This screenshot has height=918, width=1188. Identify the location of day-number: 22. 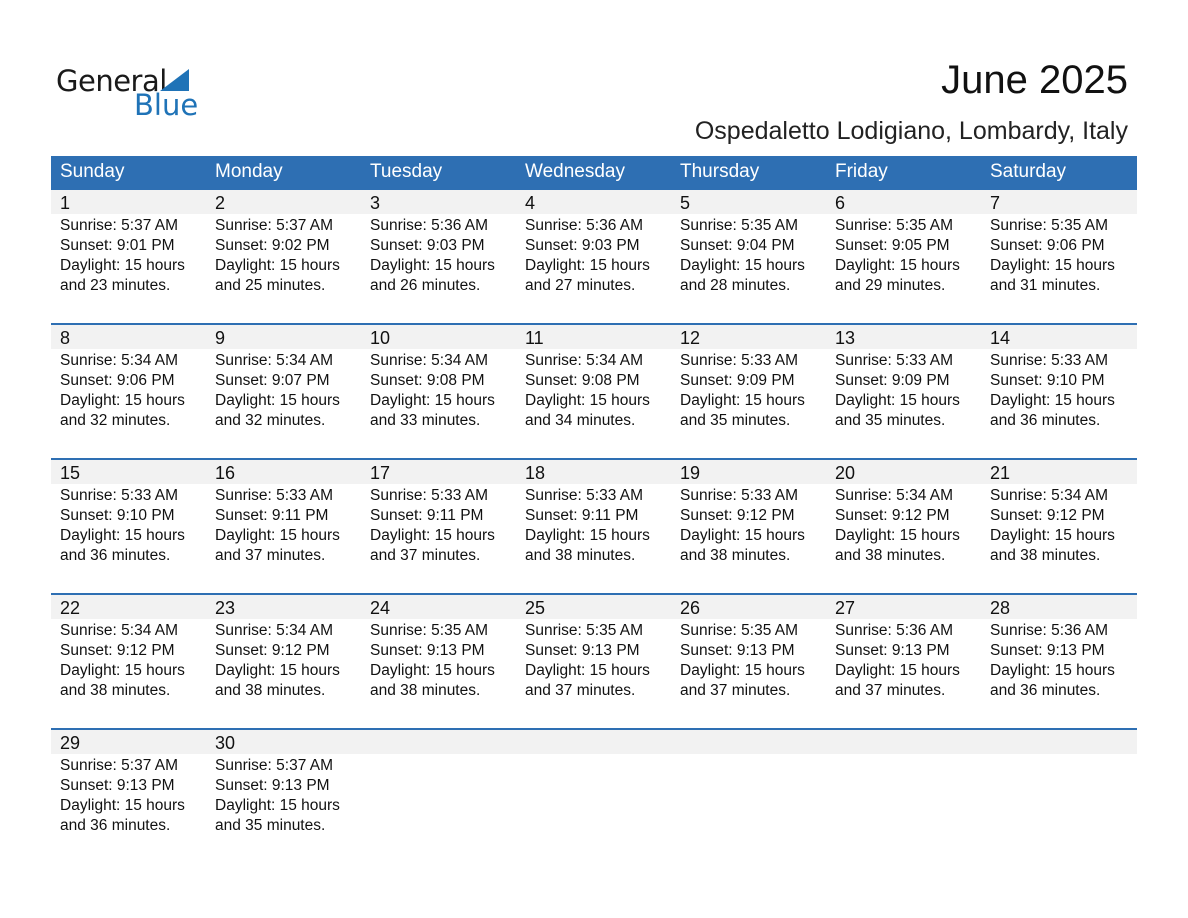
(70, 608).